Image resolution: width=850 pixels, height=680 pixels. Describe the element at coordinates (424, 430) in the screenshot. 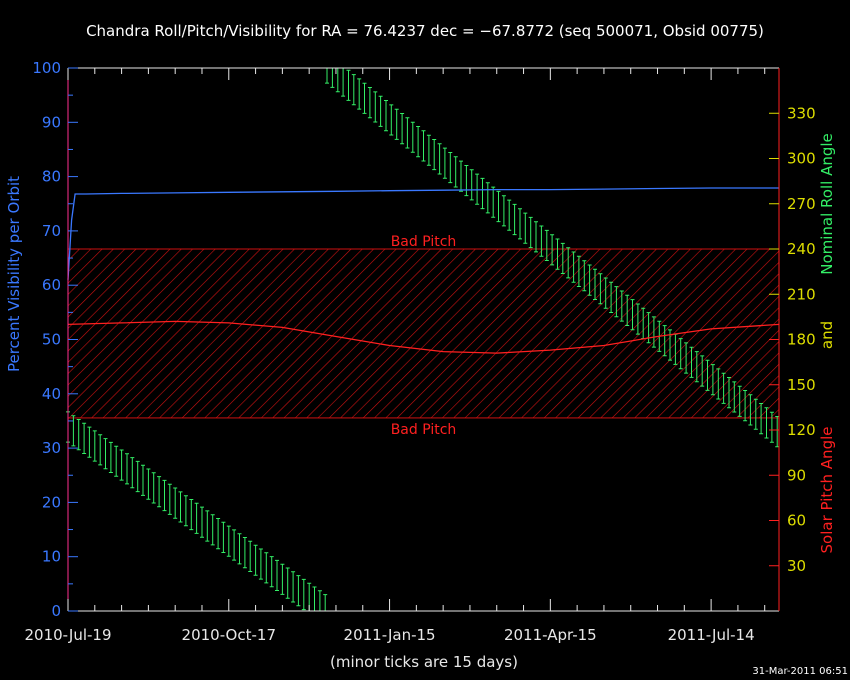

I see `bad-pitch-label-lower: Bad Pitch` at that location.